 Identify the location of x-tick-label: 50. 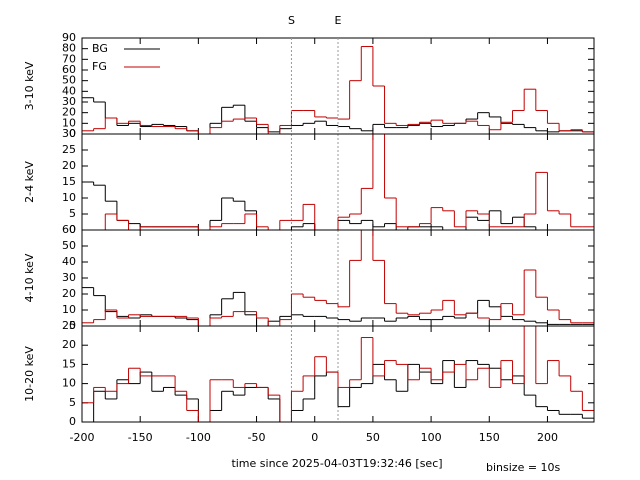
(373, 437).